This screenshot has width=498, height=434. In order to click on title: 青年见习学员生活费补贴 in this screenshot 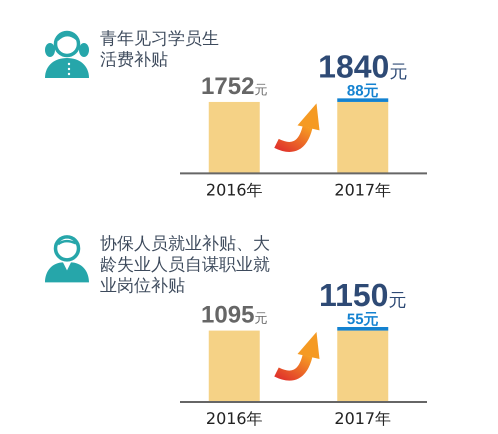, I will do `click(160, 50)`.